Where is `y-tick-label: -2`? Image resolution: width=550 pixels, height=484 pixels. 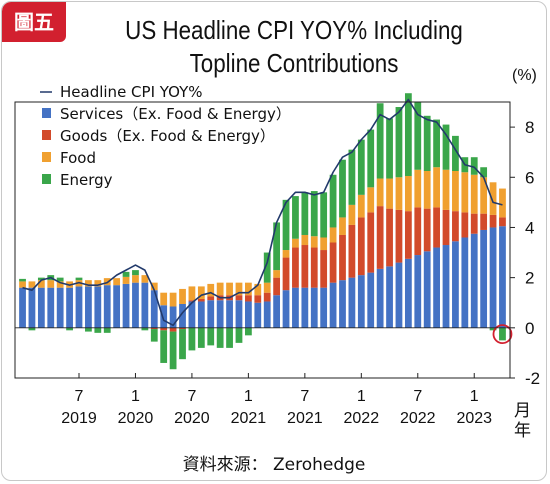
y-tick-label: -2 is located at coordinates (532, 378).